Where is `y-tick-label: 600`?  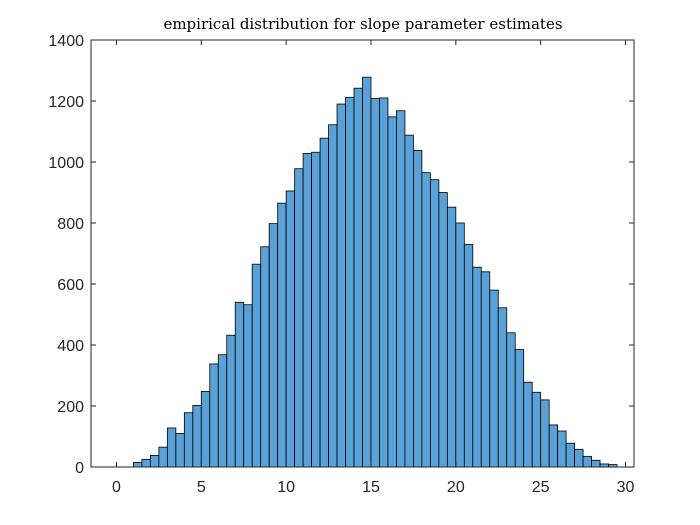 y-tick-label: 600 is located at coordinates (70, 285).